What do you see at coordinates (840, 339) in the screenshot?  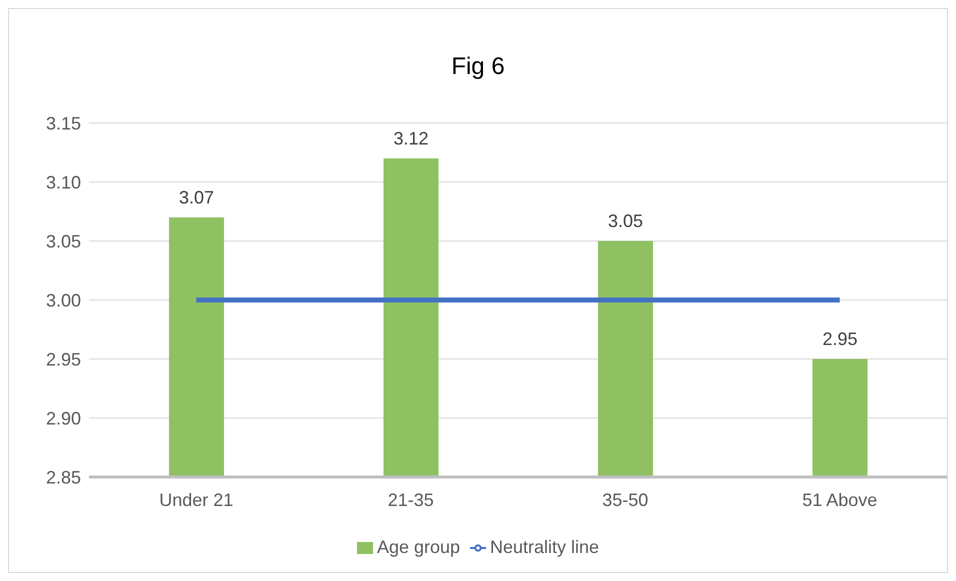 I see `data-label: 2.95` at bounding box center [840, 339].